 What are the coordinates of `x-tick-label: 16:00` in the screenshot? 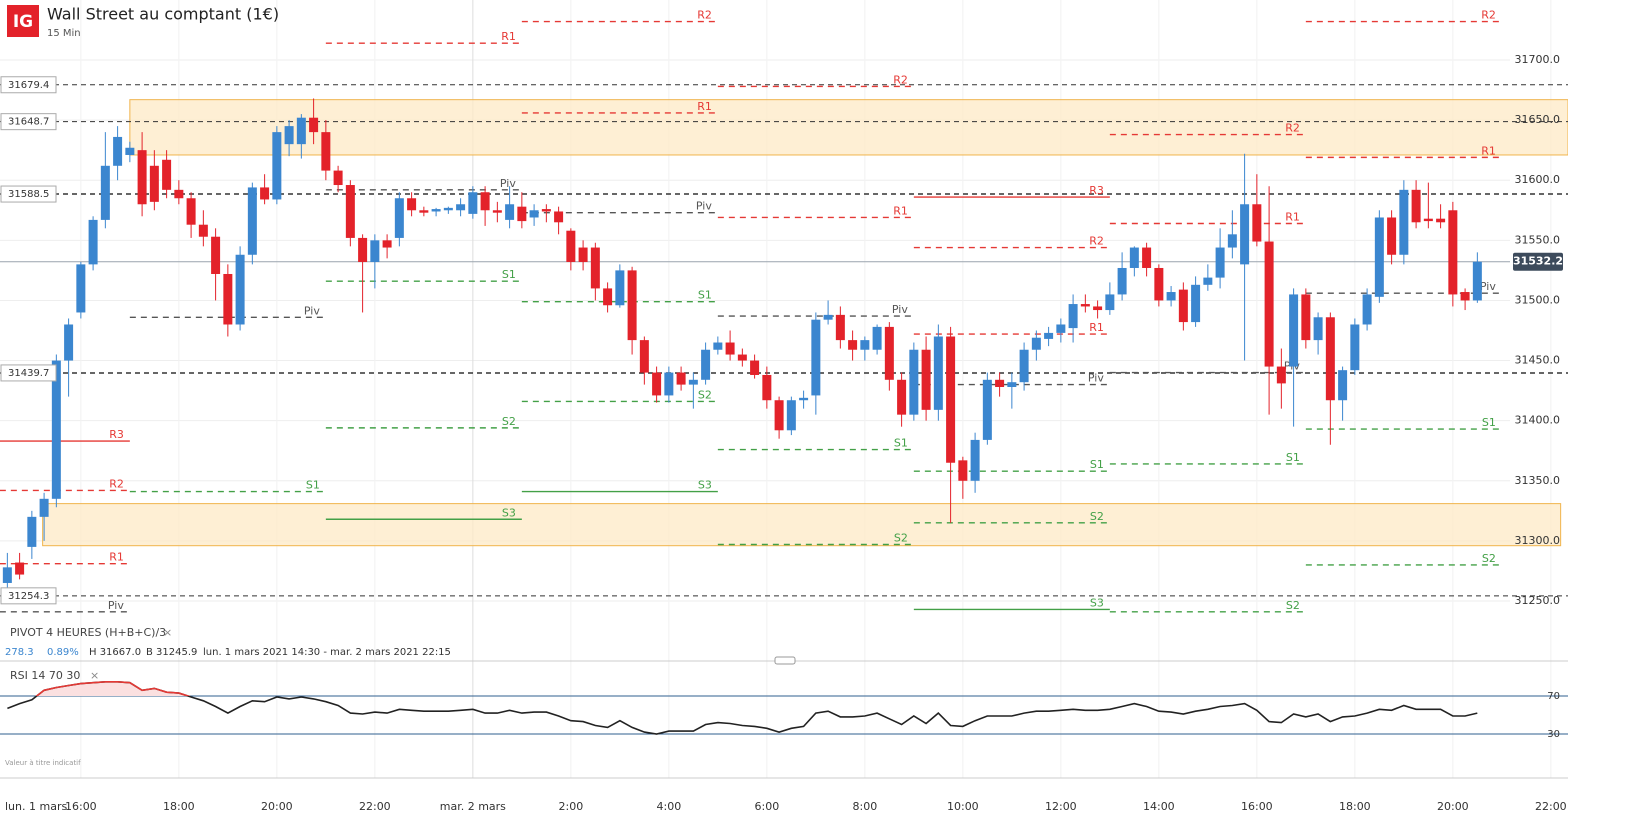 It's located at (81, 806).